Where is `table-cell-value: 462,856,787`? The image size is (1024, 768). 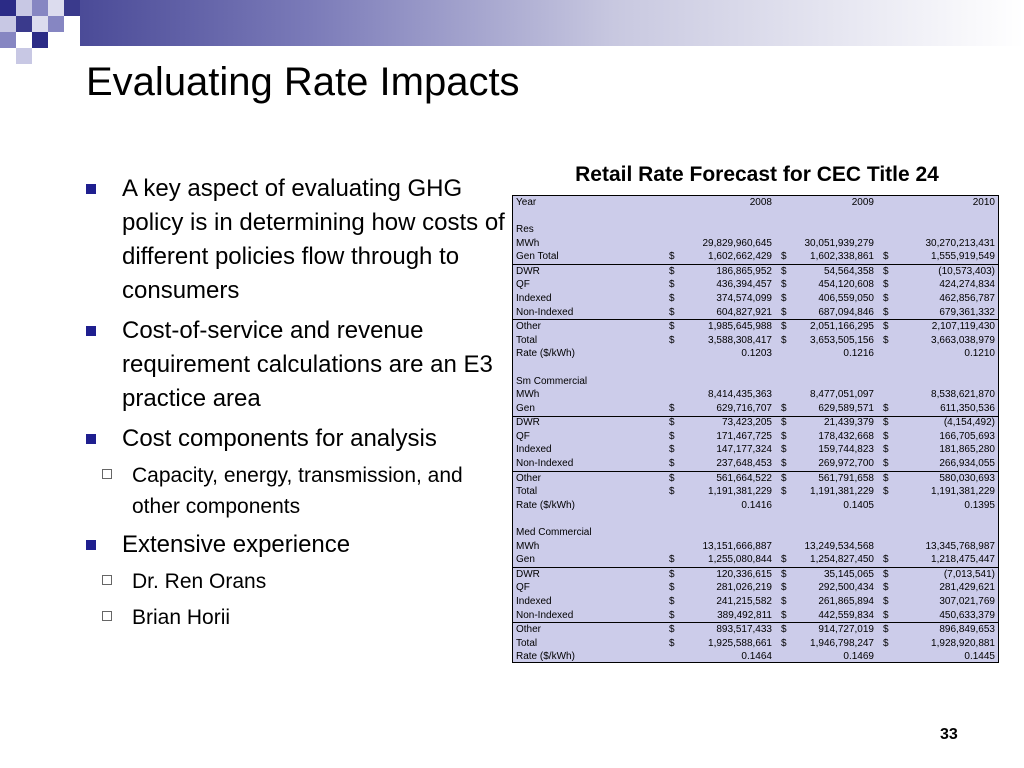
table-cell-value: 462,856,787 is located at coordinates (967, 298).